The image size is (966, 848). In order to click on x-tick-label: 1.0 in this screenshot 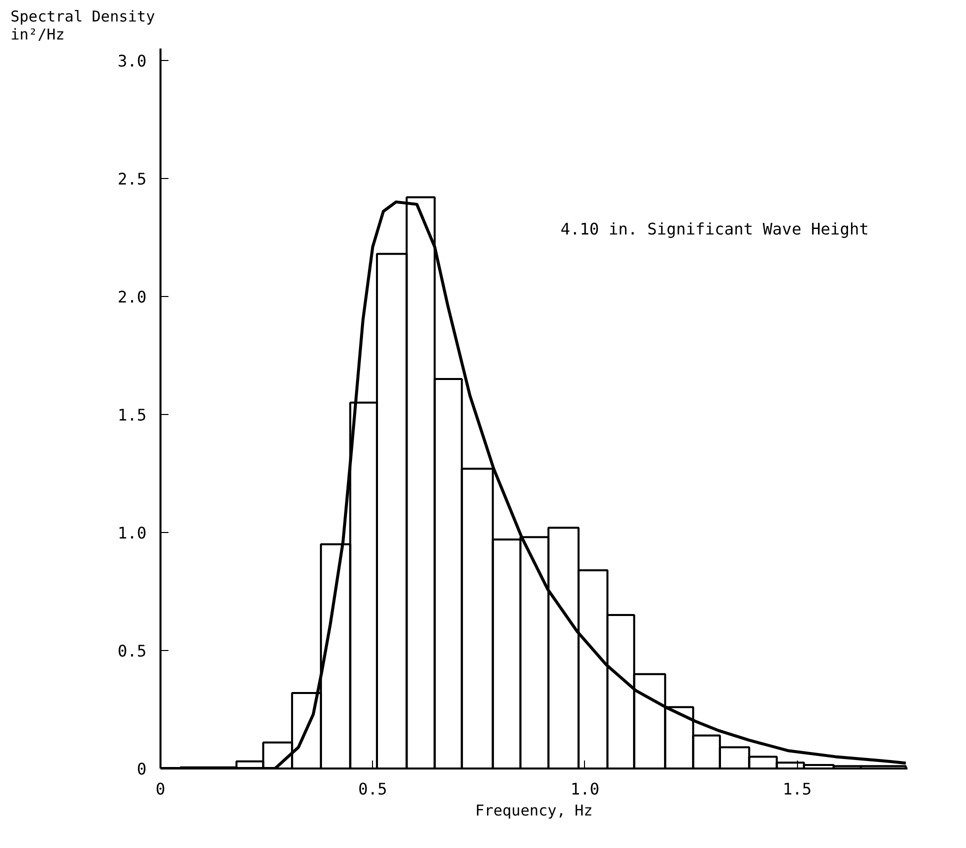, I will do `click(585, 789)`.